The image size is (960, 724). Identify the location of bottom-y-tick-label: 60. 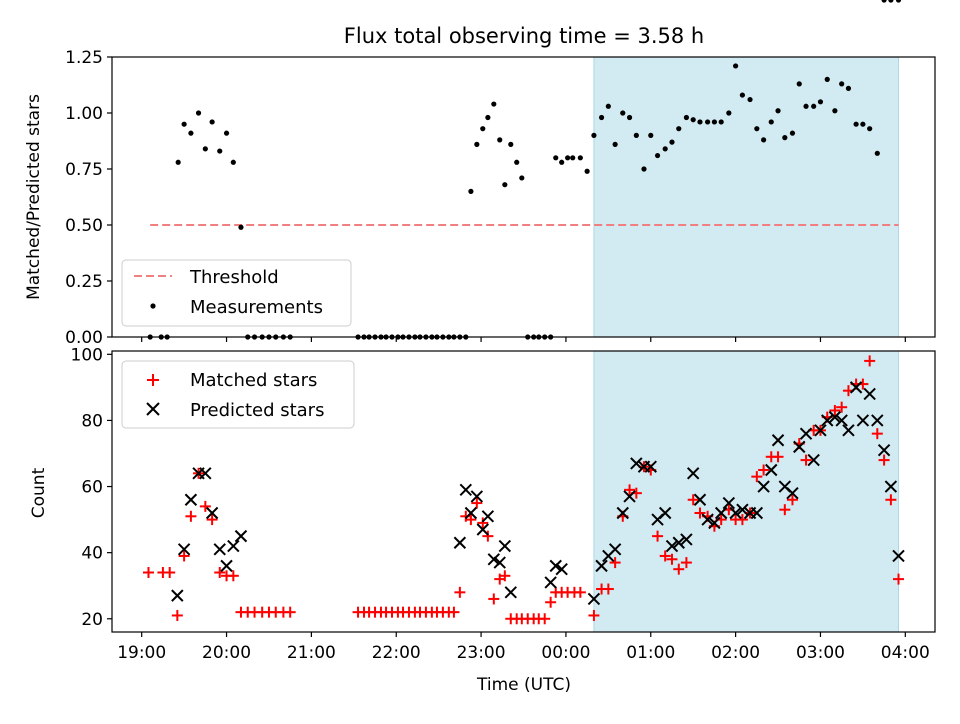
(92, 488).